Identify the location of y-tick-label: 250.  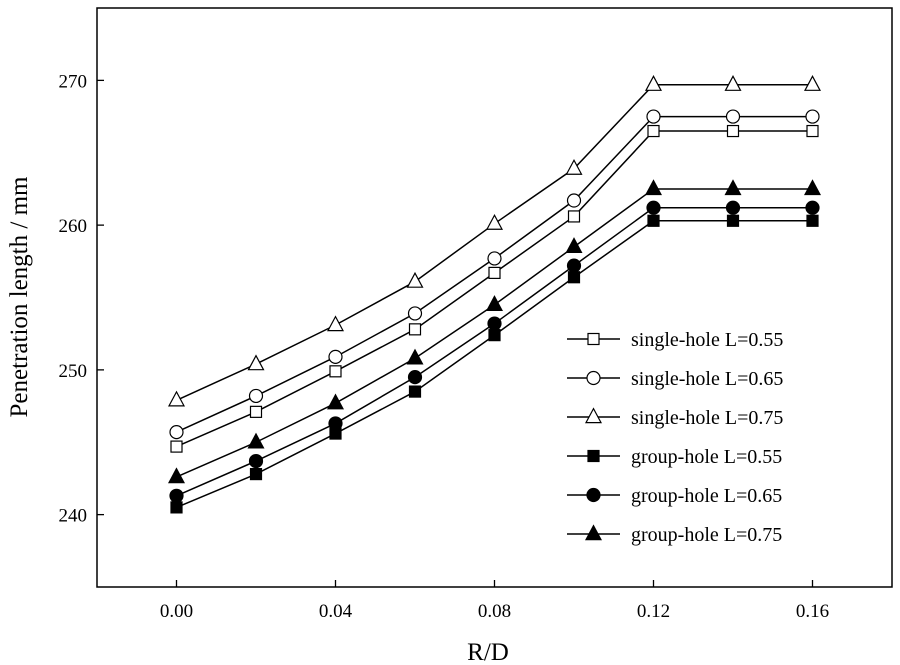
(73, 371).